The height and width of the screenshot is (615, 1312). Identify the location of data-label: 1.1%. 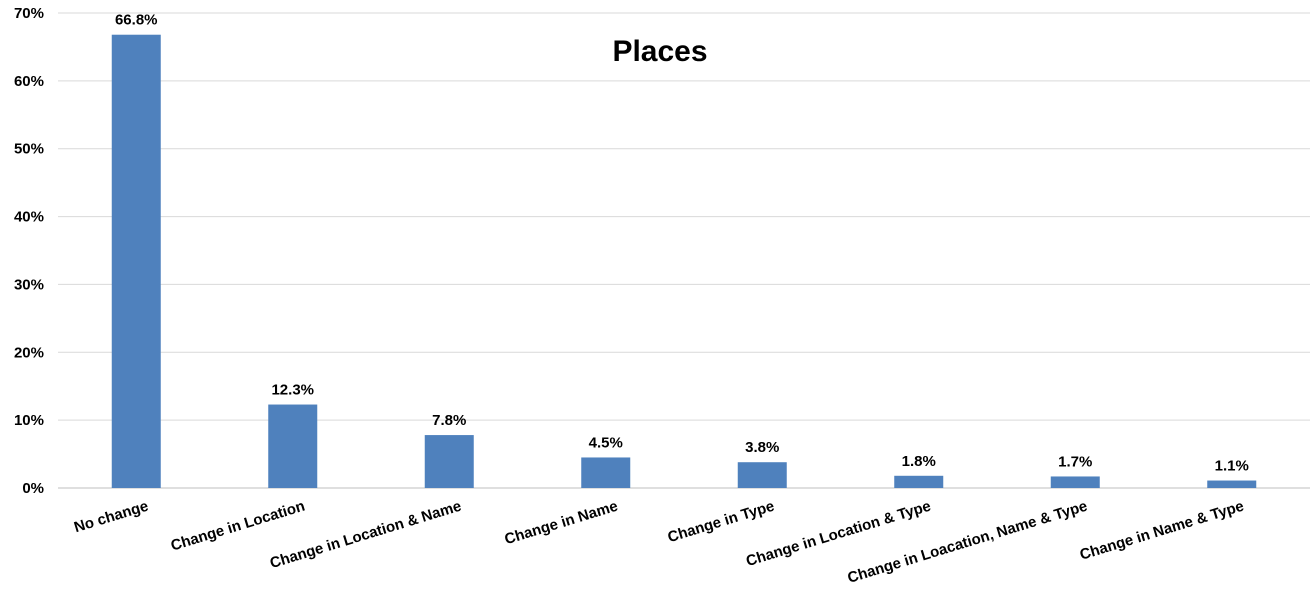
(1232, 466).